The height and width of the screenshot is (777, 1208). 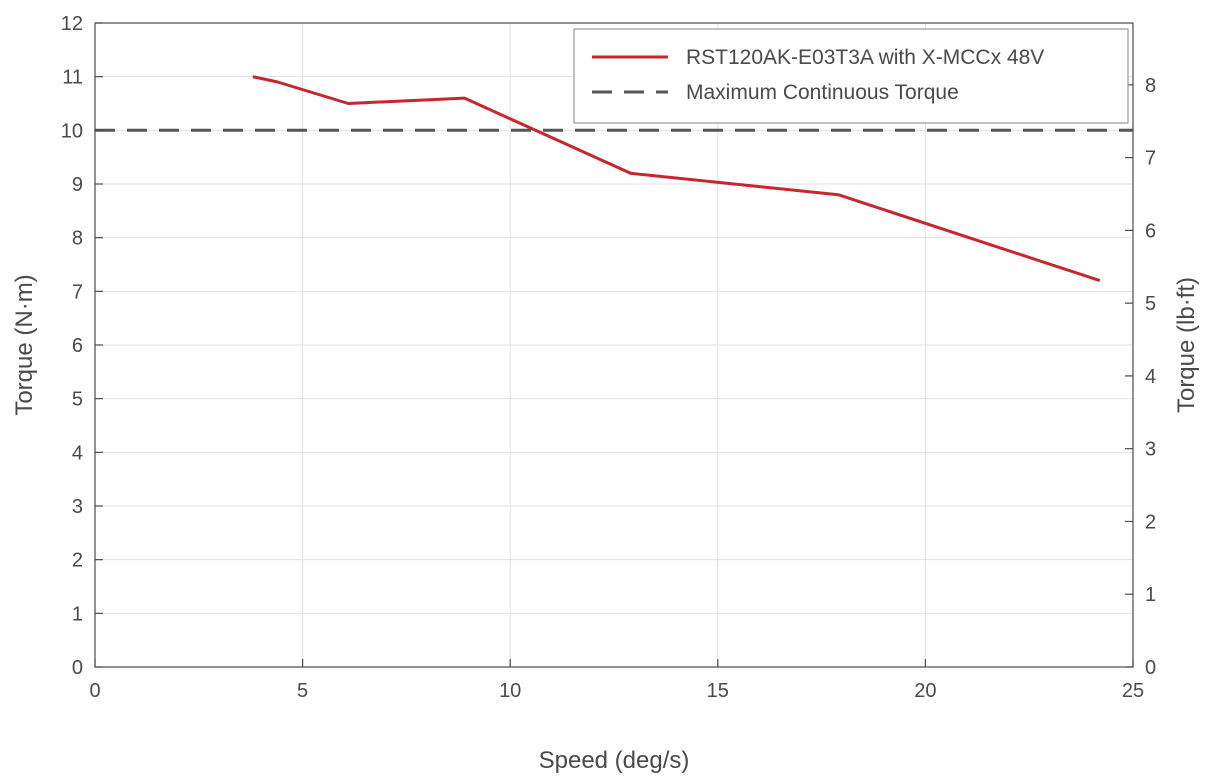 I want to click on x-tick-label: 5, so click(x=302, y=691).